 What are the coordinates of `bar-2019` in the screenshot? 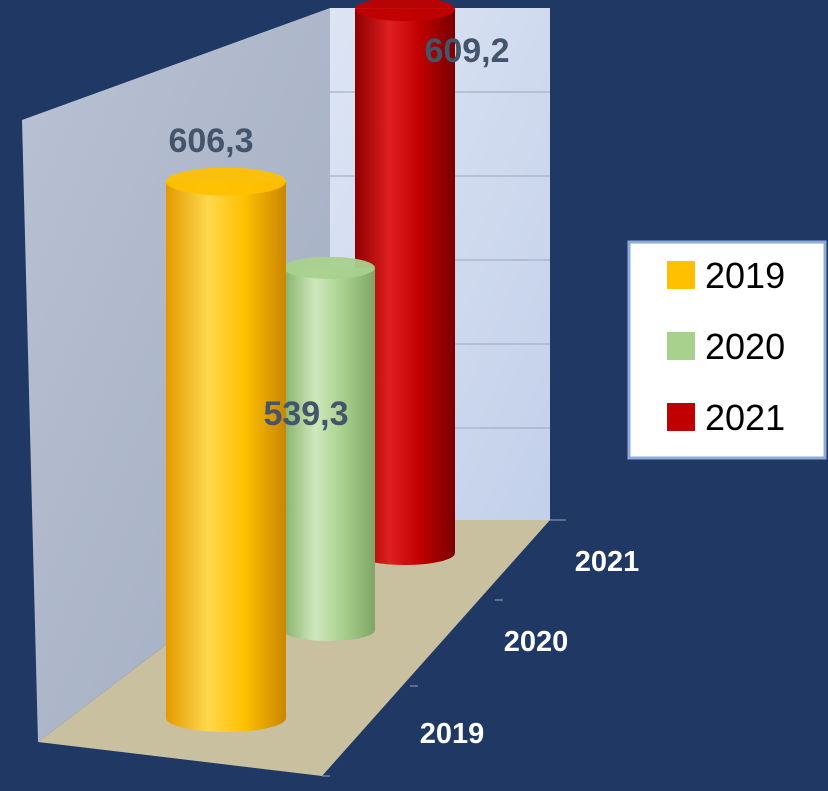 It's located at (226, 449).